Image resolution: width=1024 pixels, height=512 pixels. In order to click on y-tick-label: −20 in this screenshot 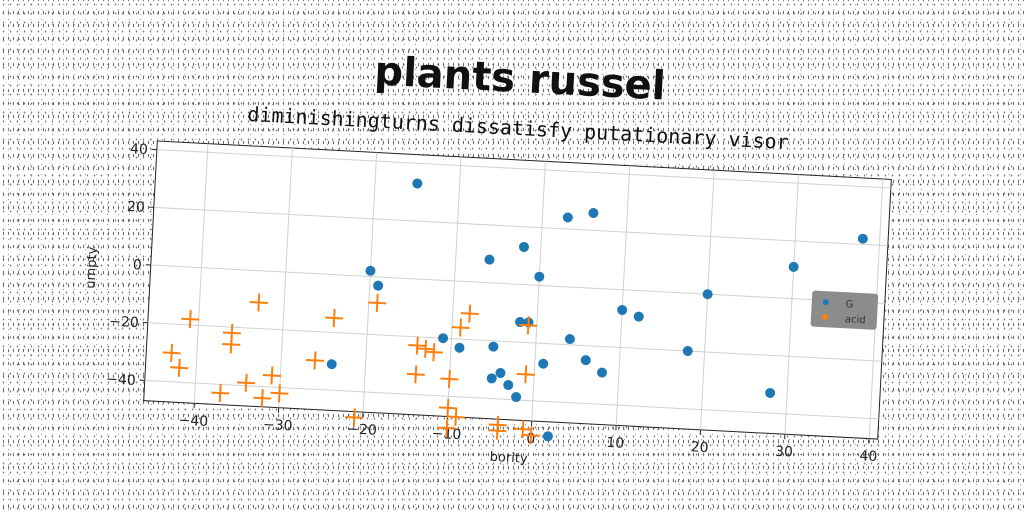, I will do `click(124, 323)`.